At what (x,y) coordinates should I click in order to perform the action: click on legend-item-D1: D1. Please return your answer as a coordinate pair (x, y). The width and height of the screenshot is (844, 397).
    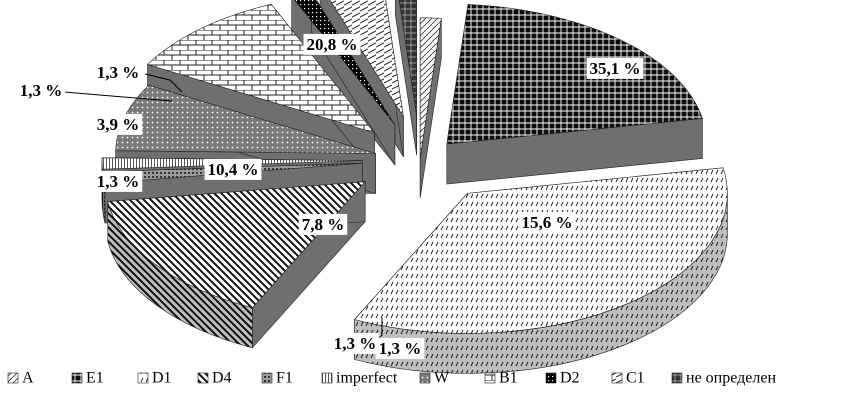
    Looking at the image, I should click on (154, 378).